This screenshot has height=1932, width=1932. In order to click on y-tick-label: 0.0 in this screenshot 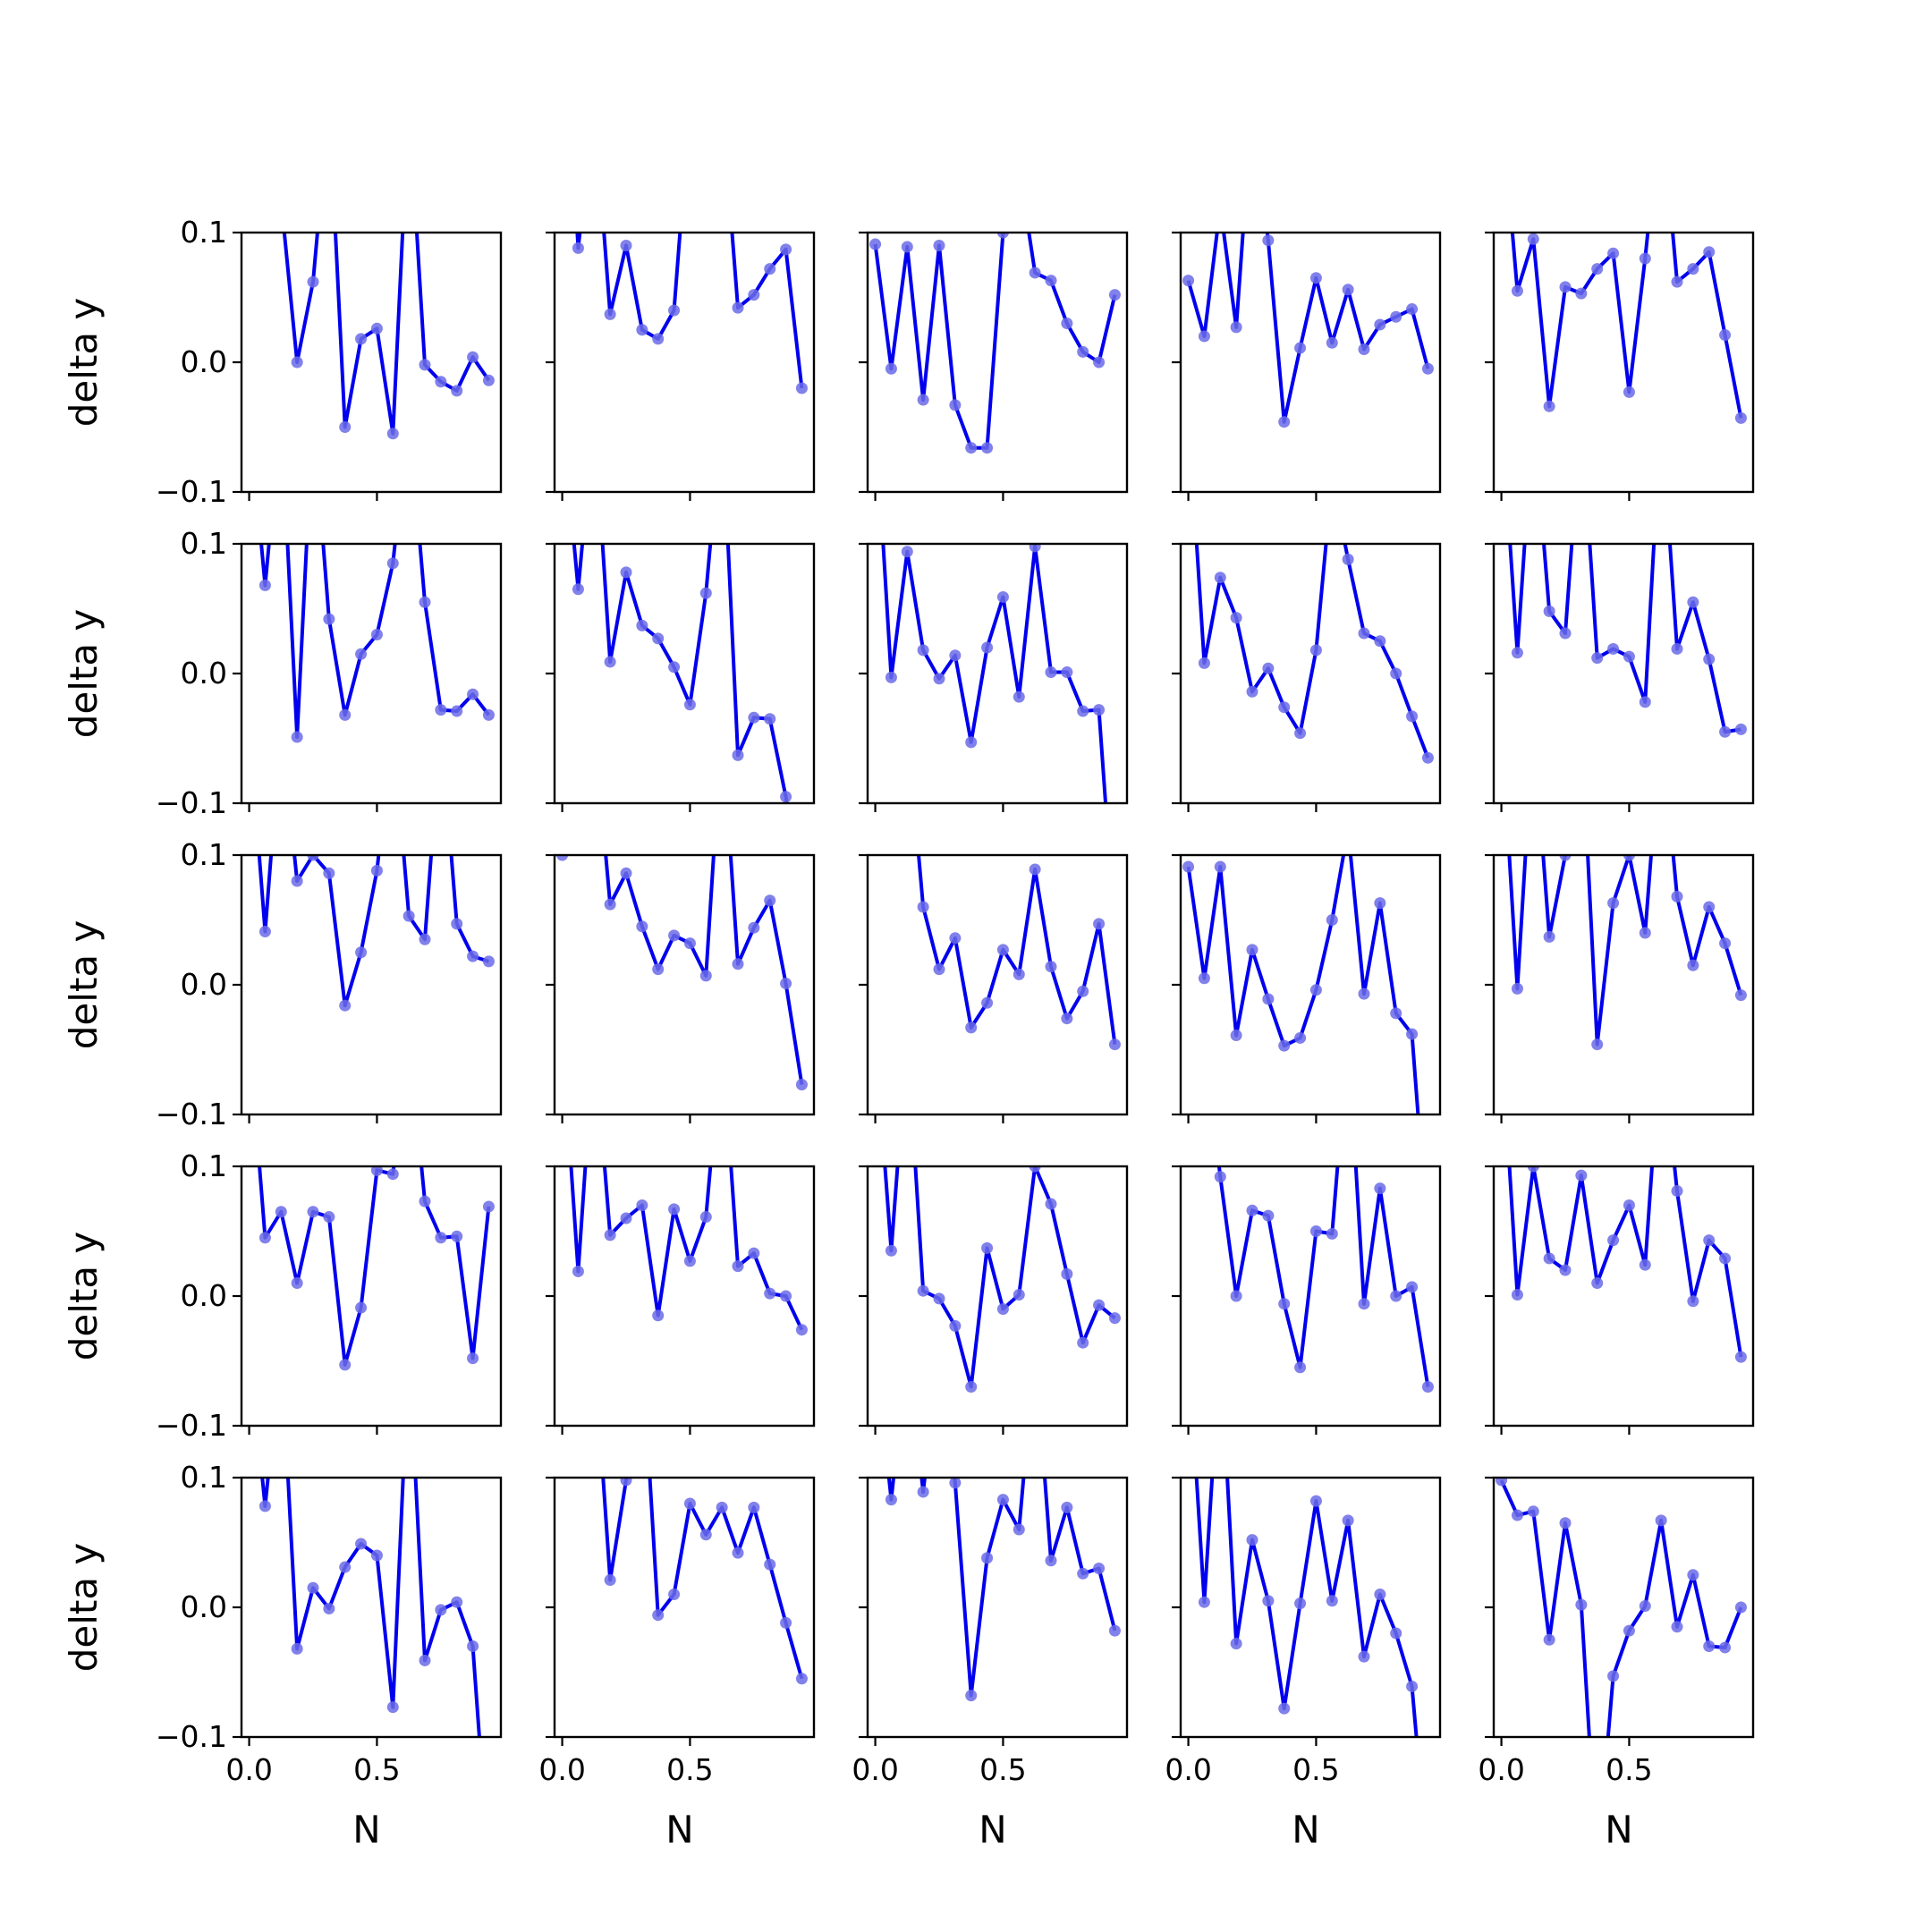, I will do `click(204, 984)`.